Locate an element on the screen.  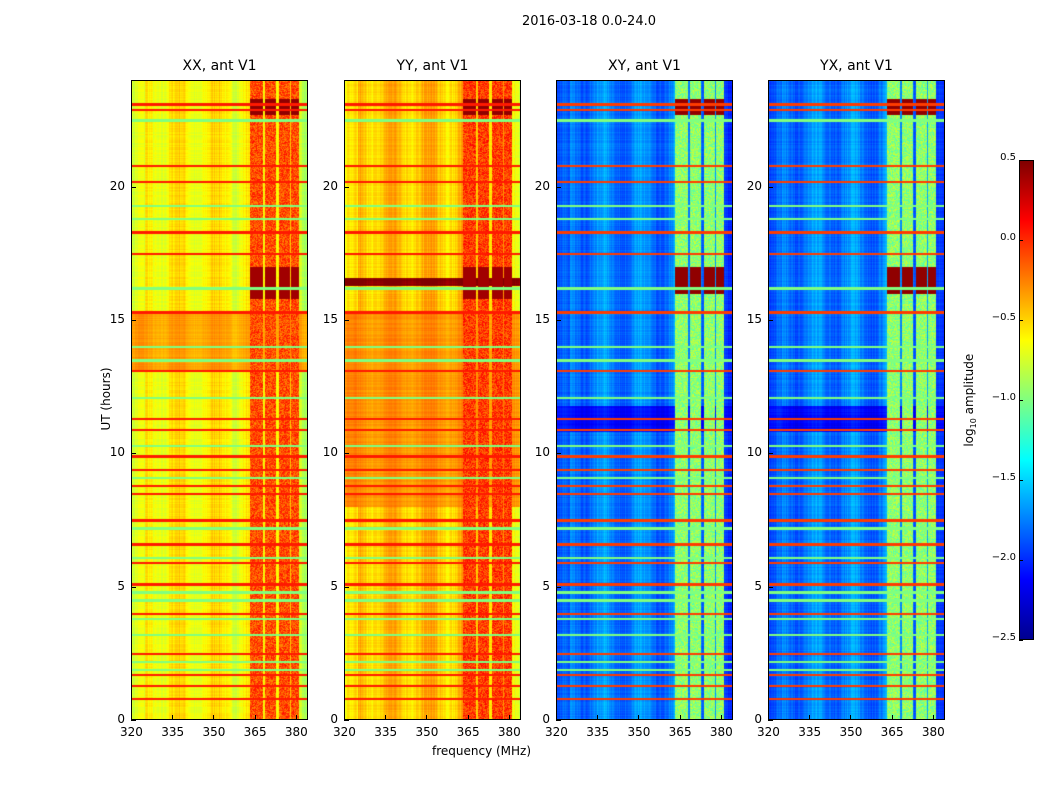
panel-title: YX, ant V1 is located at coordinates (856, 66).